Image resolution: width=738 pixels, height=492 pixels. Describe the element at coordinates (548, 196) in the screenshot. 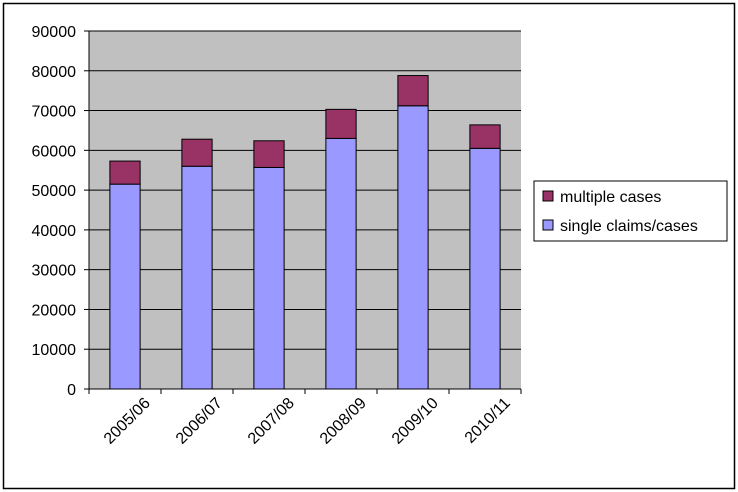

I see `legend-swatch-multiple-cases` at that location.